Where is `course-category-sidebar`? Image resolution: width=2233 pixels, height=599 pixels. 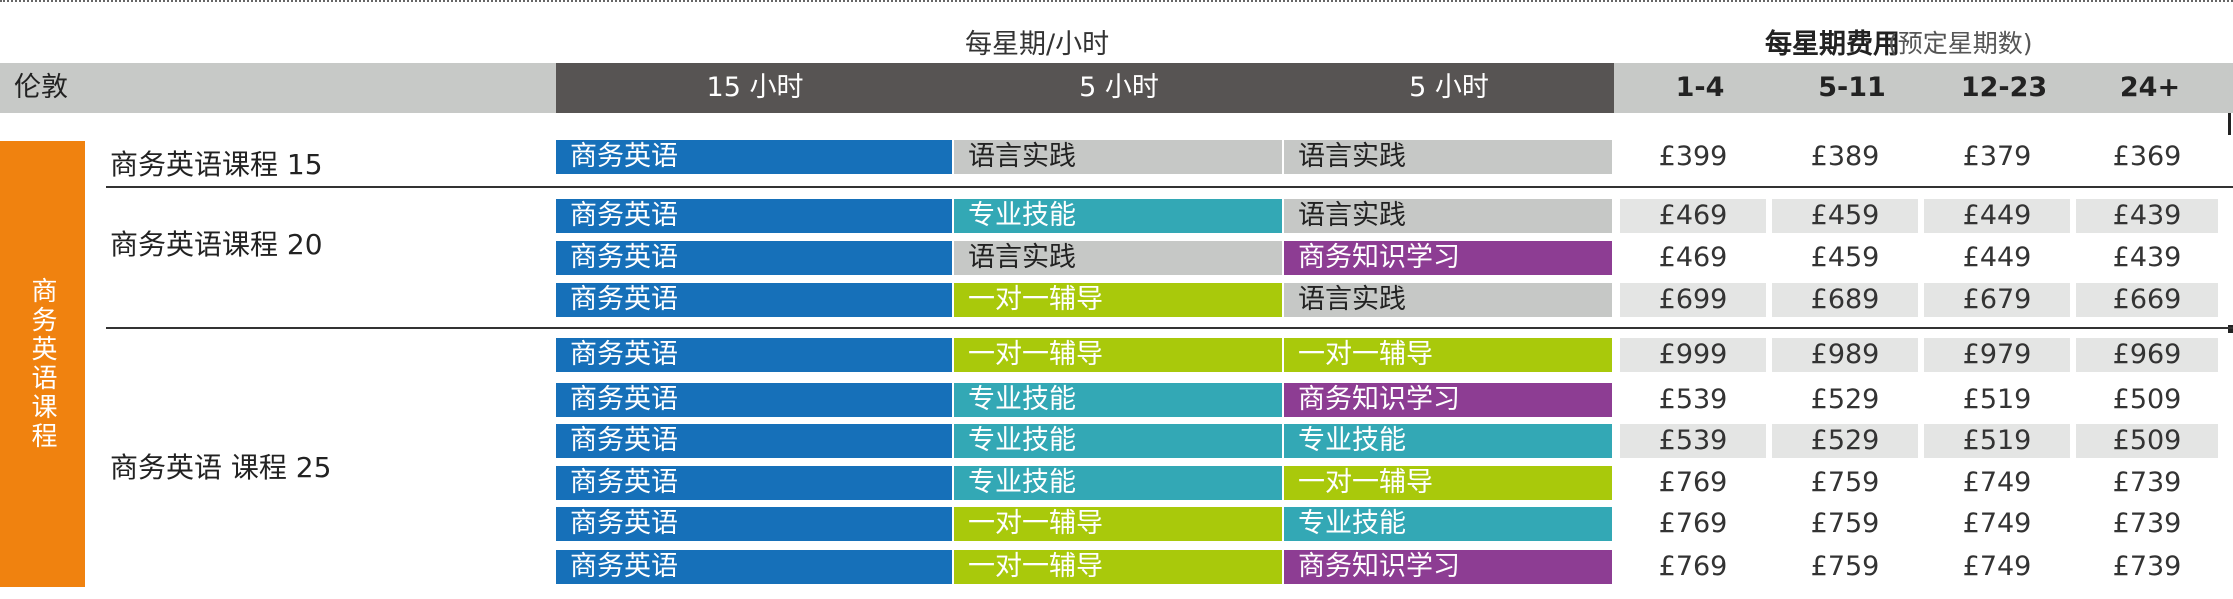 course-category-sidebar is located at coordinates (42, 364).